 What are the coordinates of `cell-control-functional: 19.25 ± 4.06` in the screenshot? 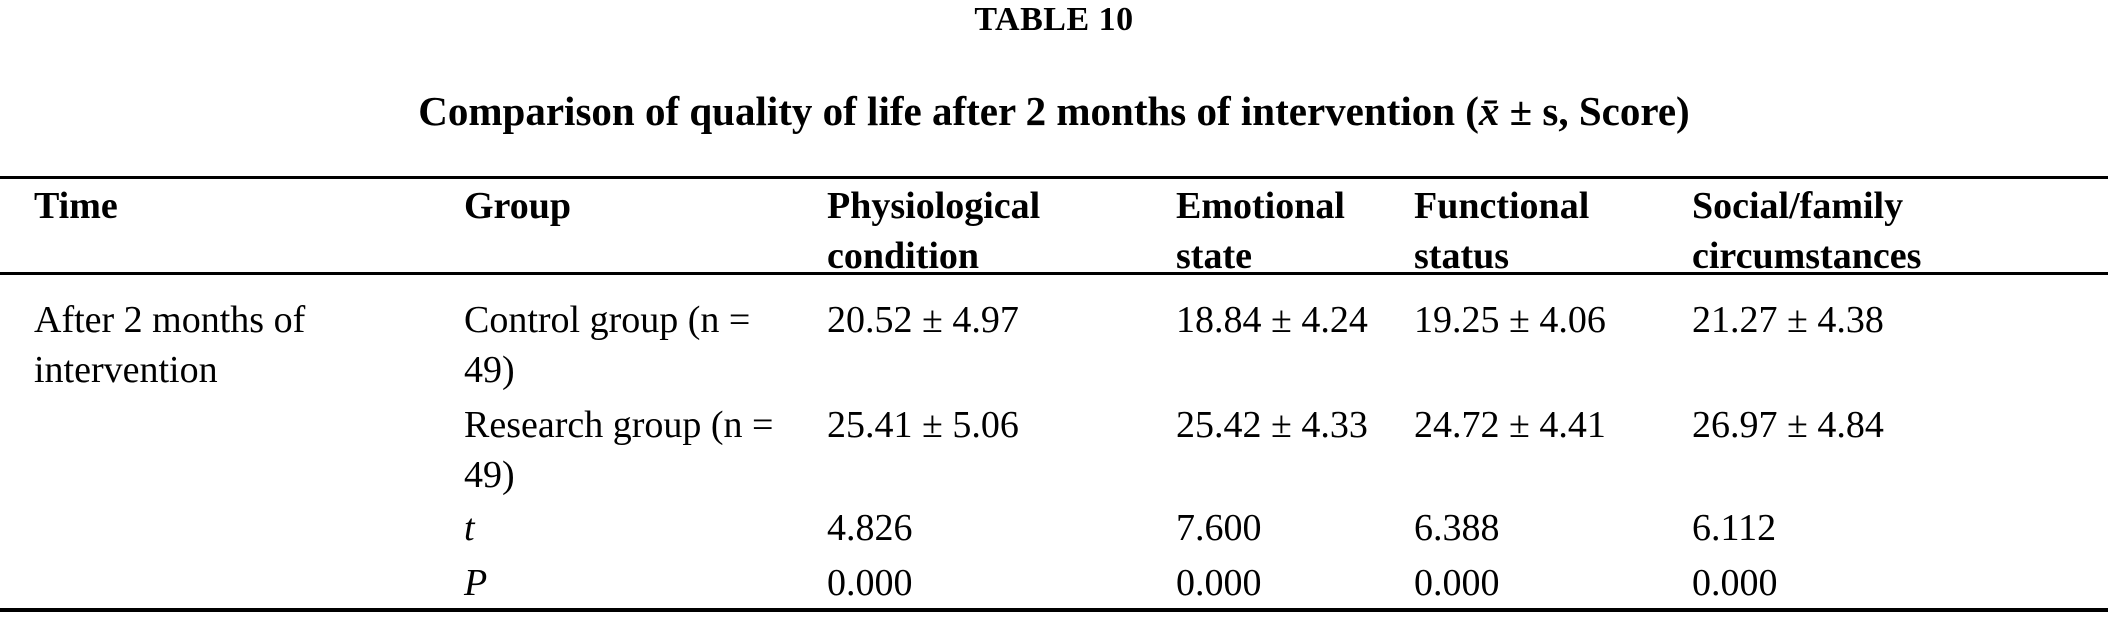 It's located at (1553, 320).